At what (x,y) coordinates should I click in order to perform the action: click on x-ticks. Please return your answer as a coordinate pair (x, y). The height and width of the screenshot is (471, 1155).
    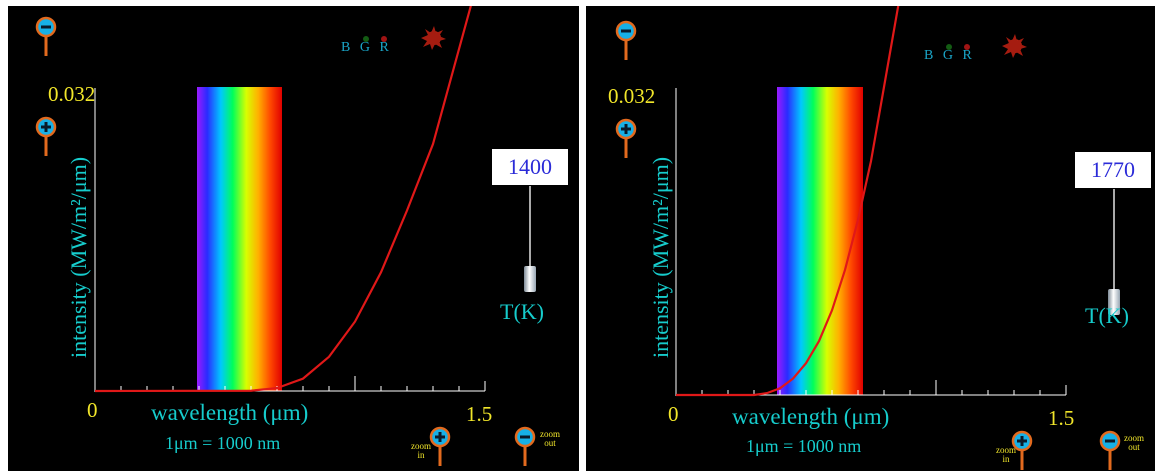
    Looking at the image, I should click on (884, 387).